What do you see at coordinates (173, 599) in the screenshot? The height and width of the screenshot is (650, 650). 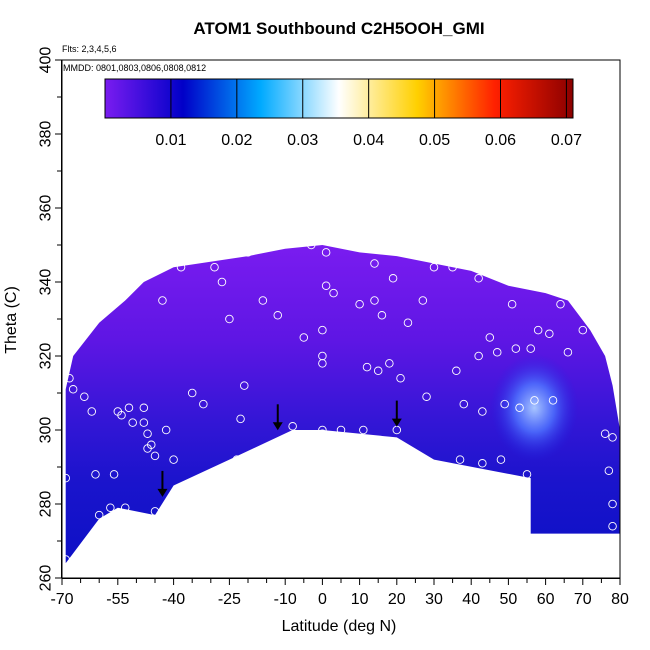 I see `x-tick-label: -40` at bounding box center [173, 599].